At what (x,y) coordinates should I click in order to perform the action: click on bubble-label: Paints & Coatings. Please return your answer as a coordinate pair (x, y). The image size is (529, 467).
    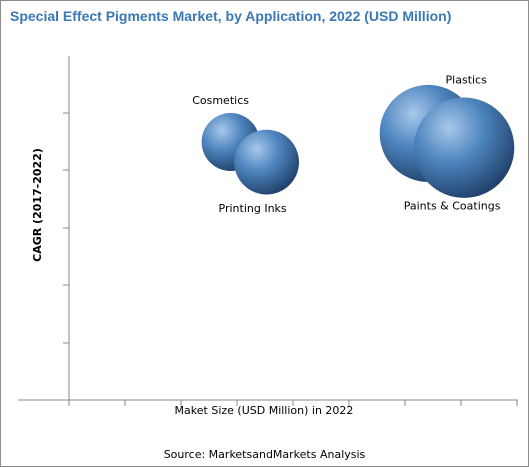
    Looking at the image, I should click on (452, 206).